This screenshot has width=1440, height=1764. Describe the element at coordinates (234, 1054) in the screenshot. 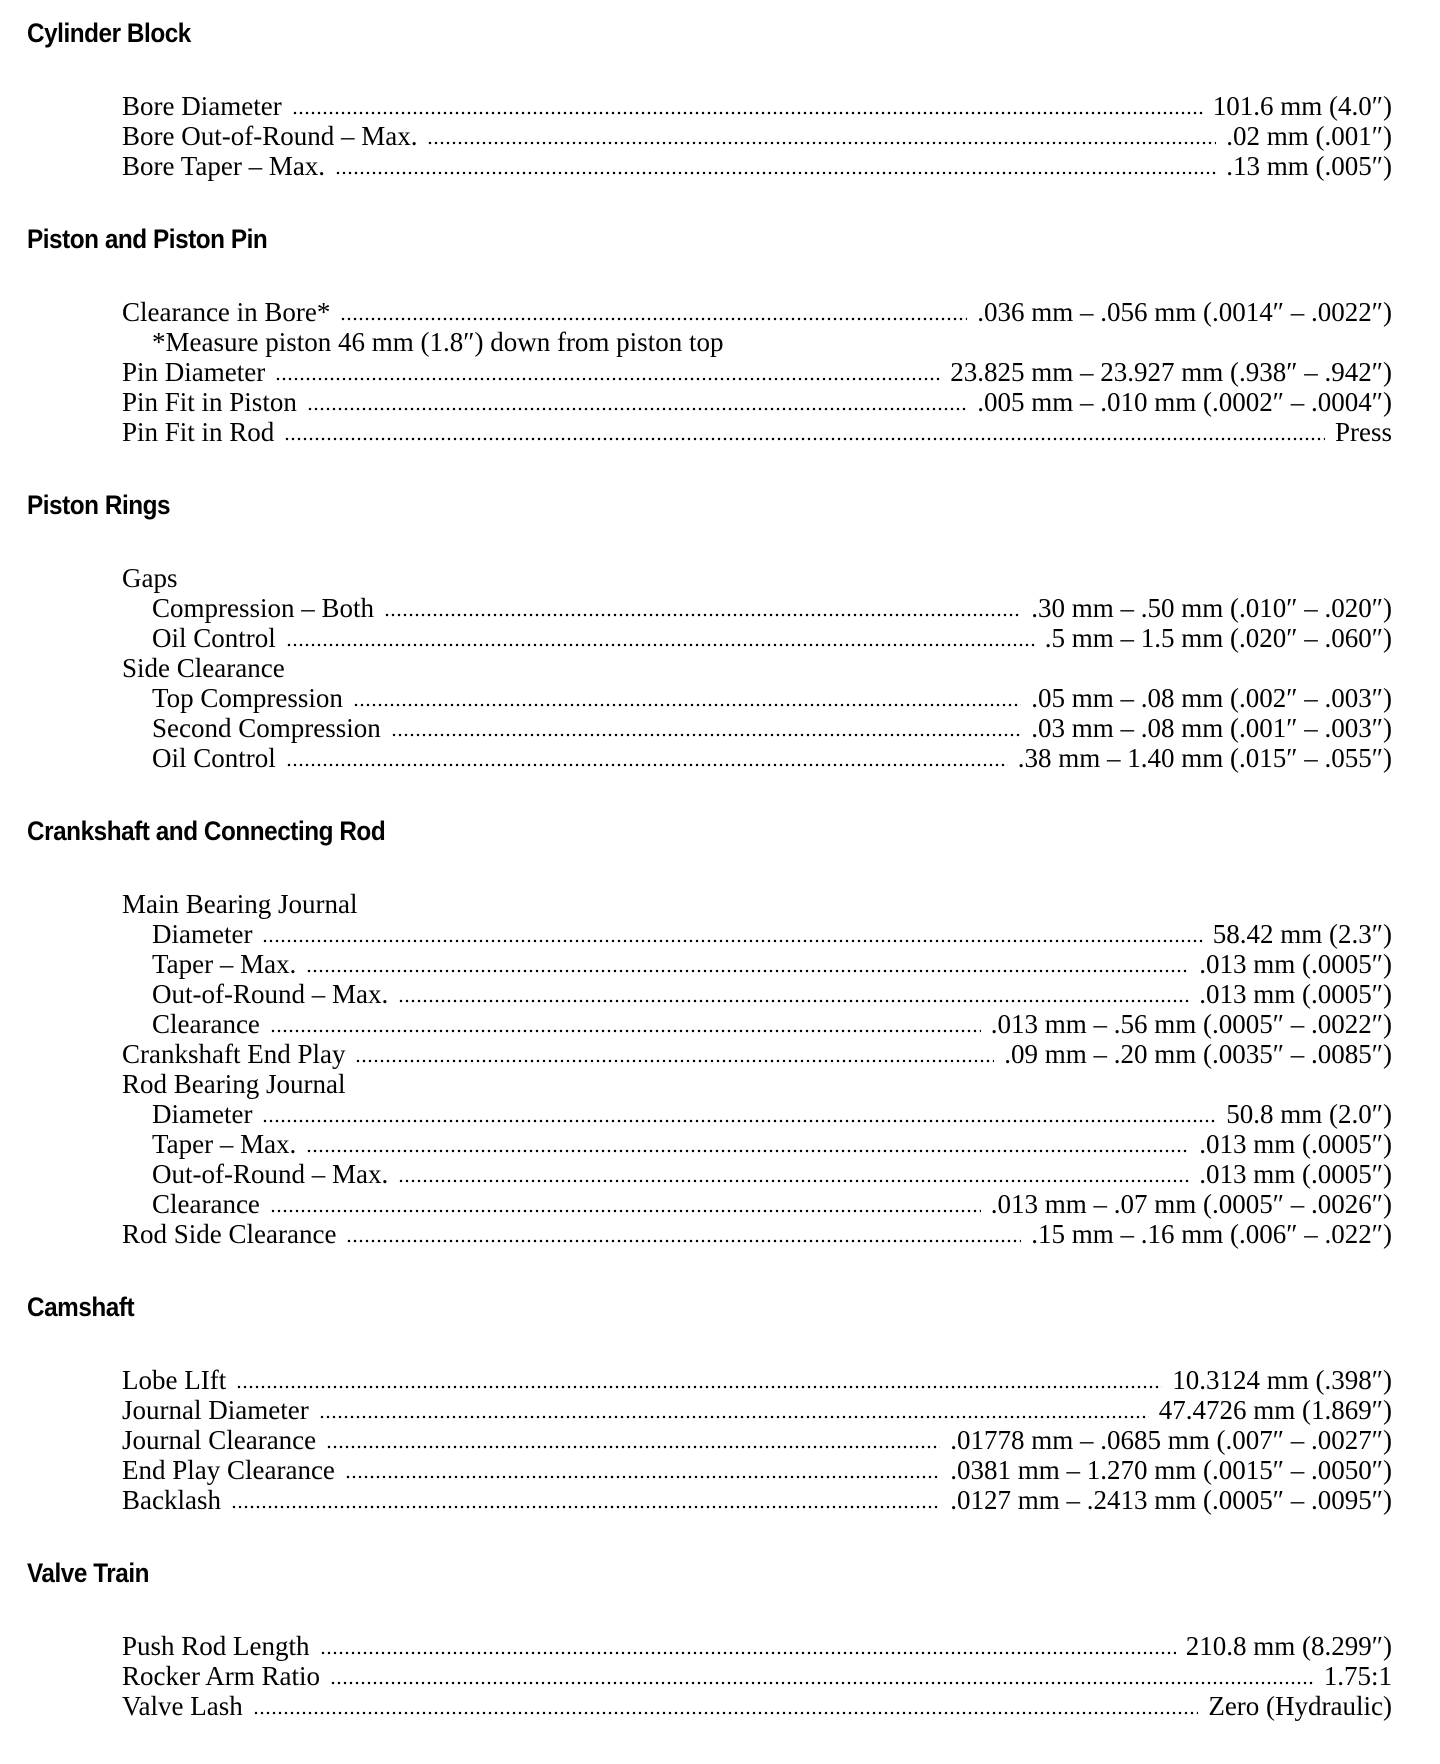

I see `spec-label: Crankshaft End Play` at that location.